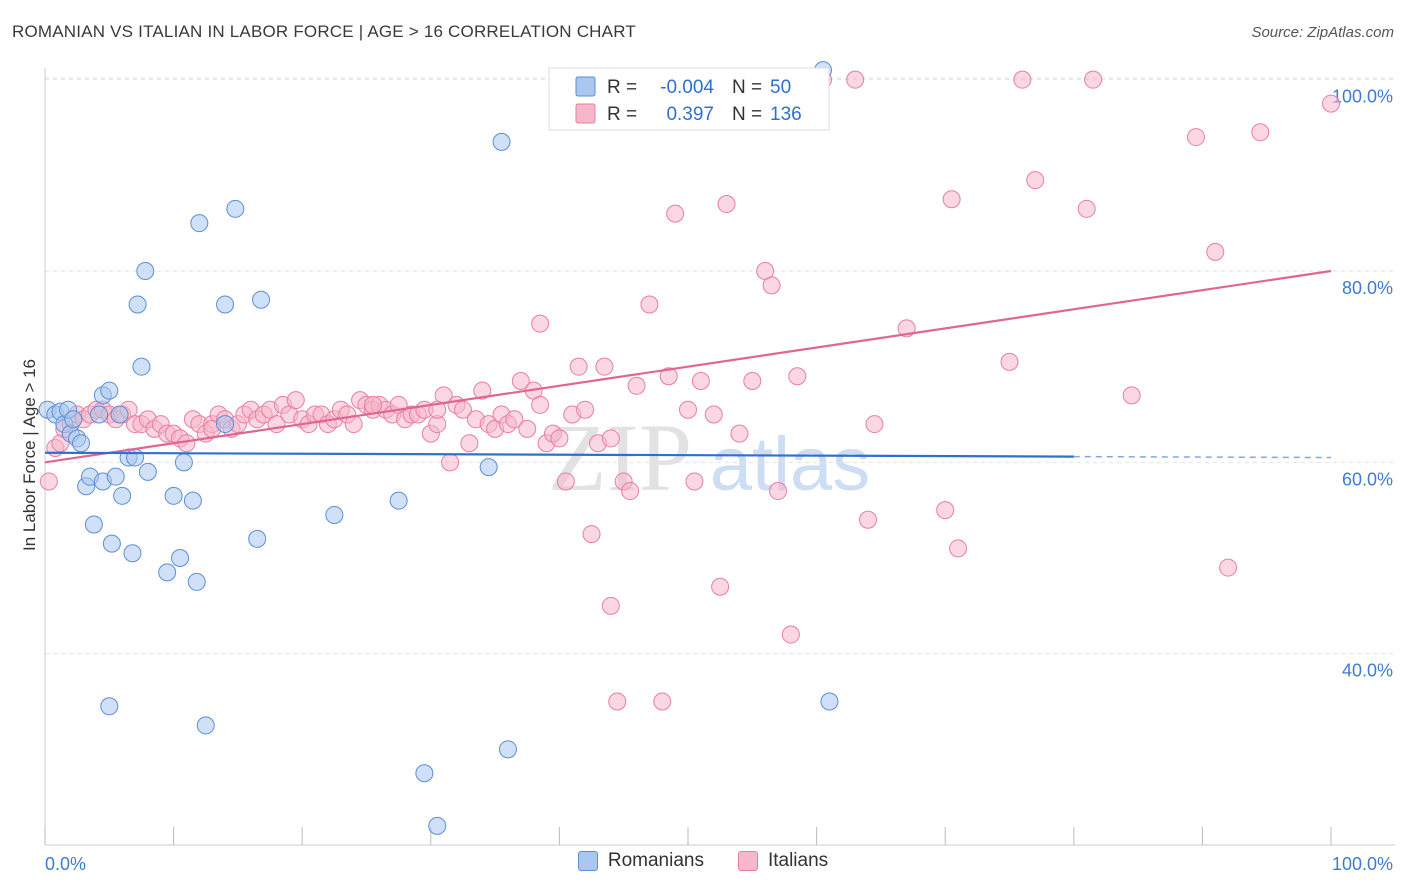 The height and width of the screenshot is (892, 1406). What do you see at coordinates (655, 860) in the screenshot?
I see `legend-label-romanians: Romanians` at bounding box center [655, 860].